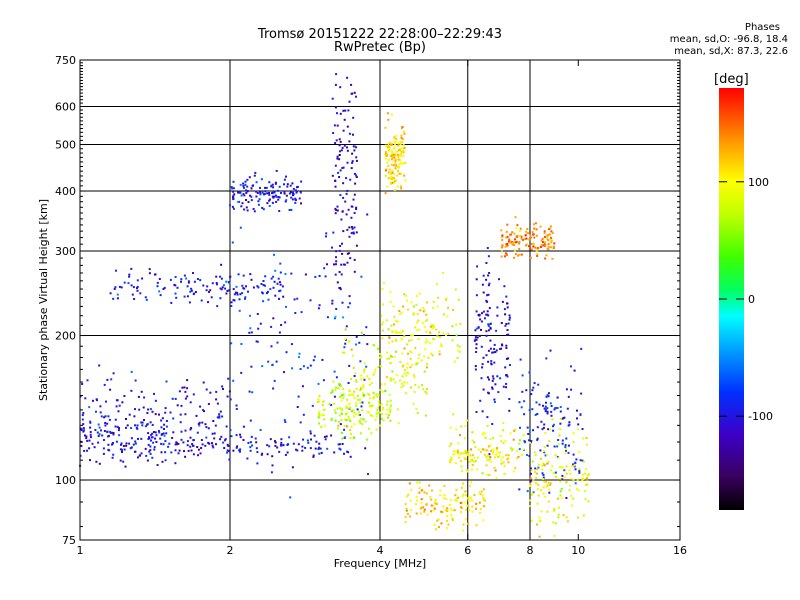 The width and height of the screenshot is (800, 600). What do you see at coordinates (43, 300) in the screenshot?
I see `y-axis-label: Stationary phase Virtual Height [km]` at bounding box center [43, 300].